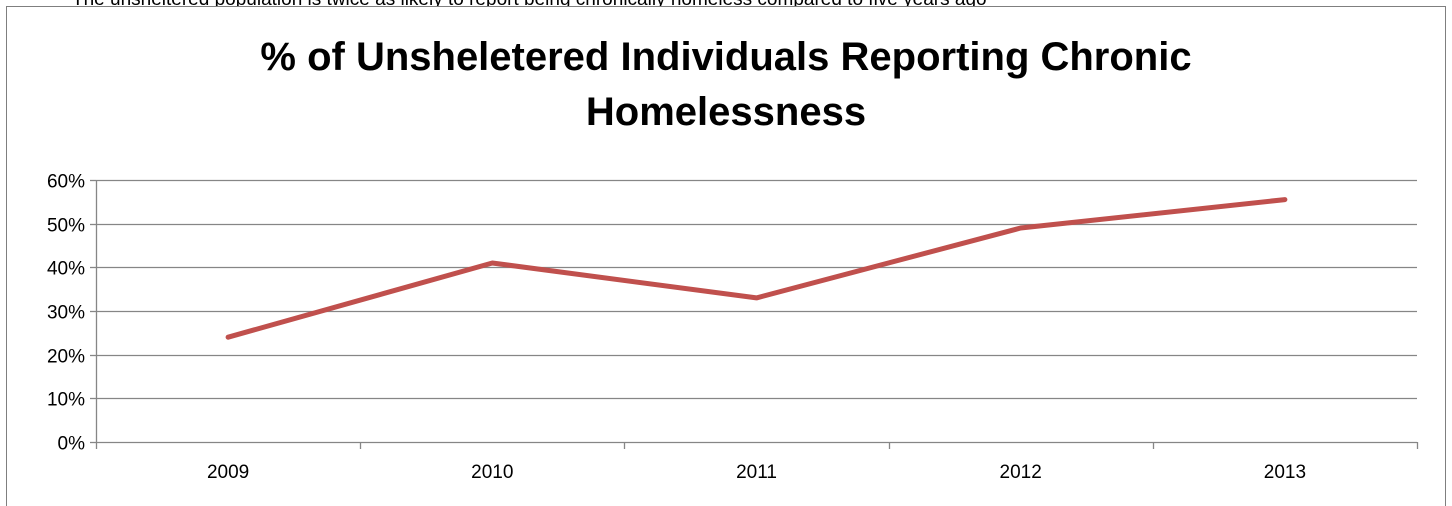 The image size is (1452, 506). I want to click on y-tick-label: 0%, so click(72, 444).